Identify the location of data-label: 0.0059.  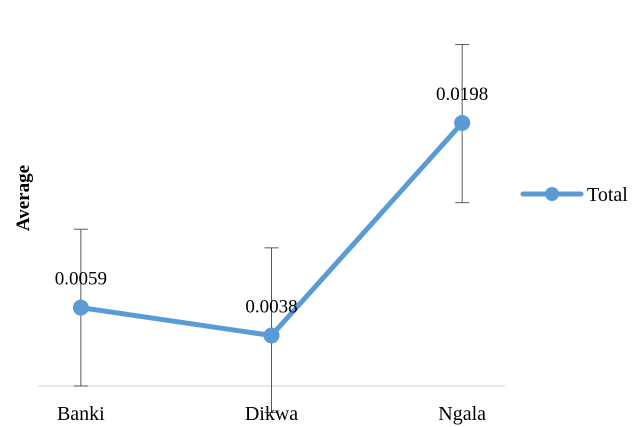
(81, 279).